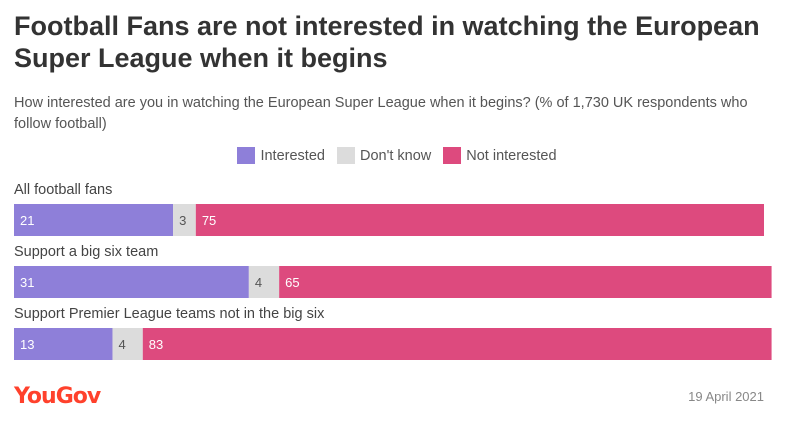 The image size is (794, 430). What do you see at coordinates (27, 220) in the screenshot?
I see `data-label-interested-all-football-fans: 21` at bounding box center [27, 220].